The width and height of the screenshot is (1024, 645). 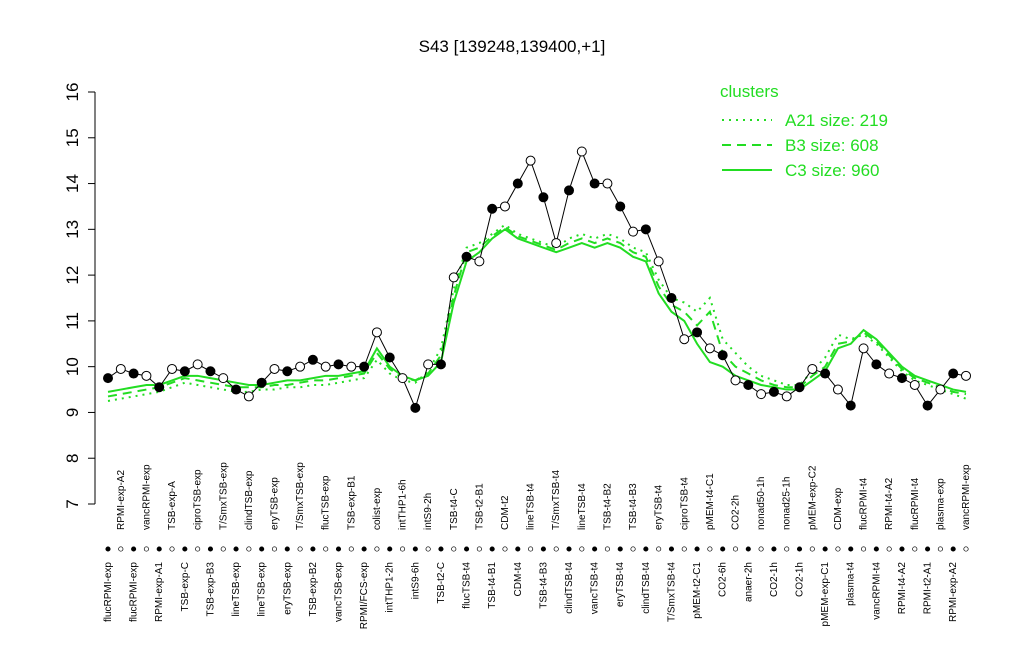 What do you see at coordinates (761, 503) in the screenshot?
I see `x-tick-label: nonad50-1h` at bounding box center [761, 503].